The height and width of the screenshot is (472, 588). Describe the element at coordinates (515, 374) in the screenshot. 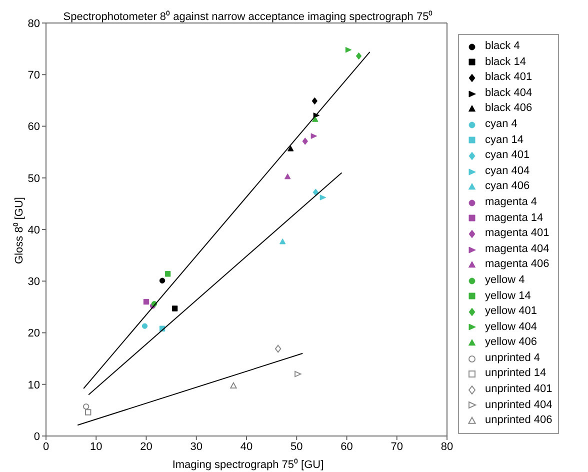

I see `legend-label: unprinted 14` at that location.